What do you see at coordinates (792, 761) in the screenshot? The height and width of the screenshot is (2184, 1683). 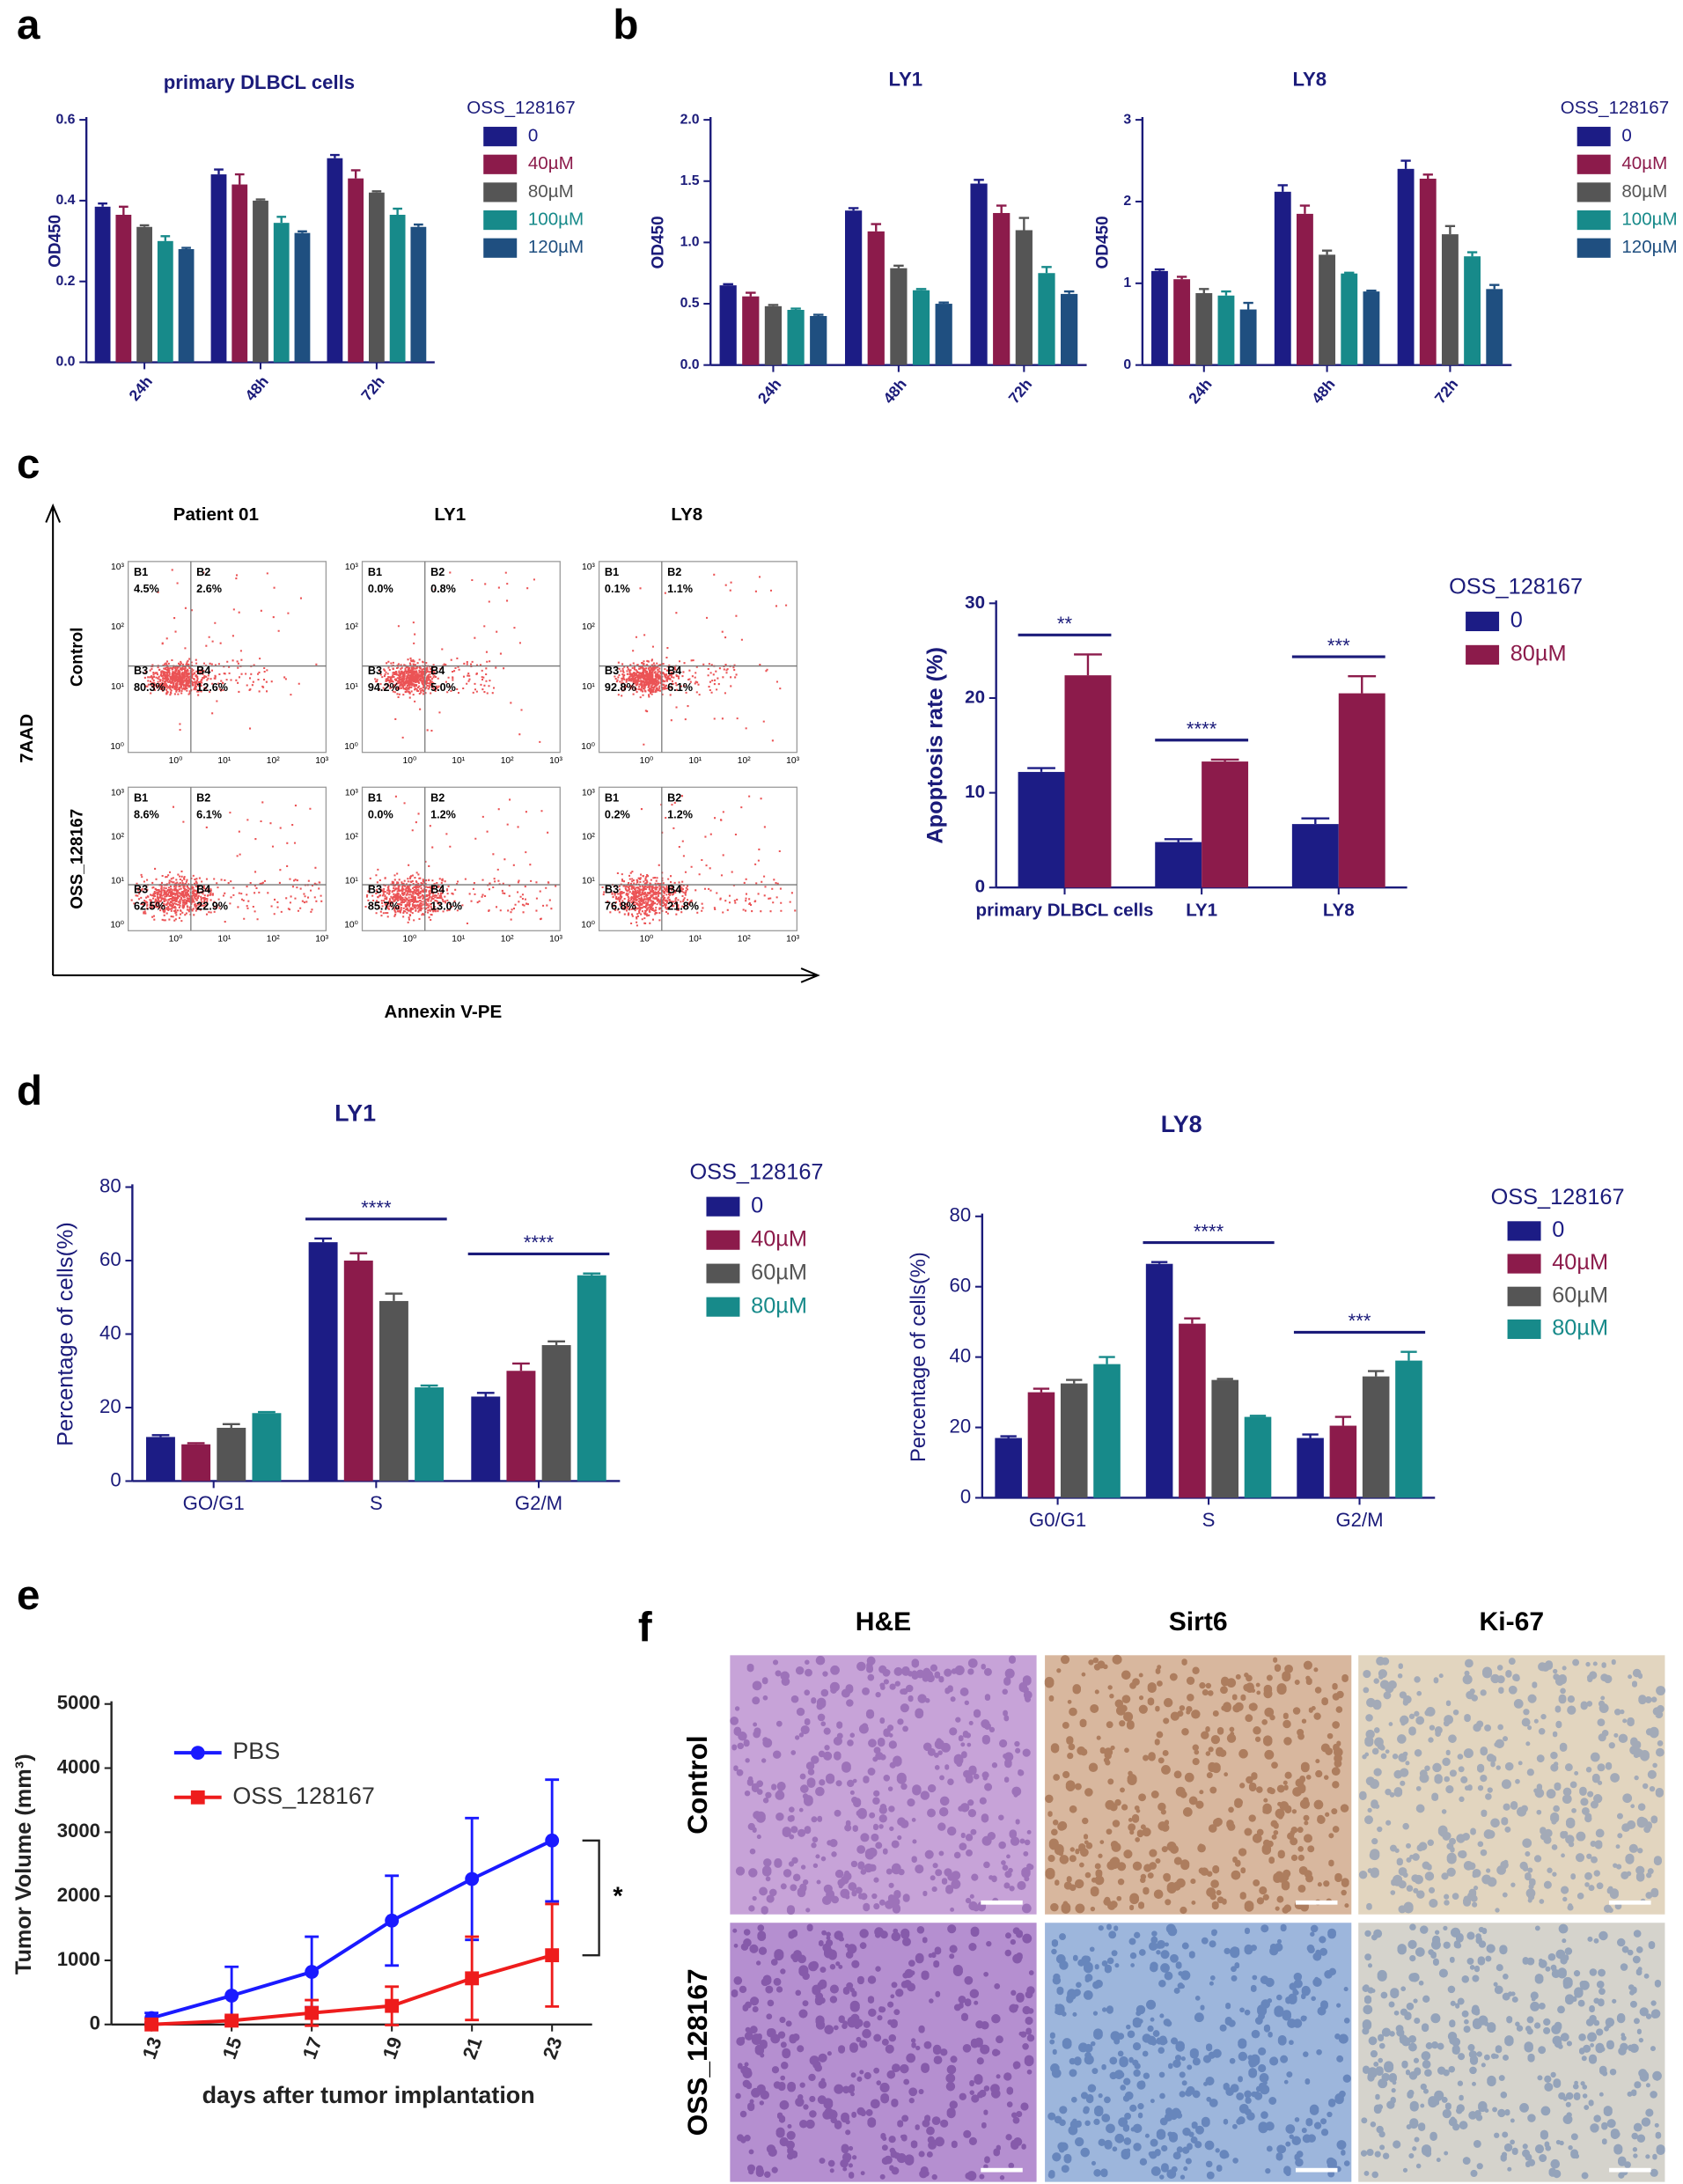 I see `x-tick-label: 10³` at bounding box center [792, 761].